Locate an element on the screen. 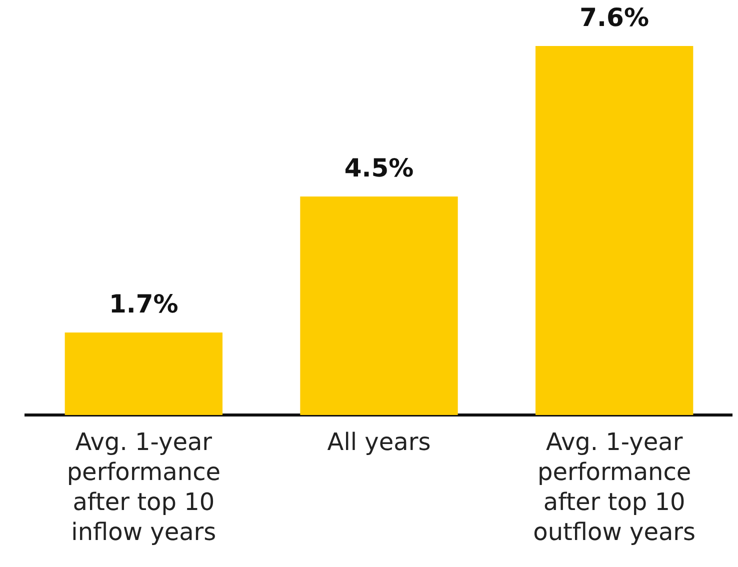 This screenshot has width=738, height=567. data-label: 1.7% is located at coordinates (143, 303).